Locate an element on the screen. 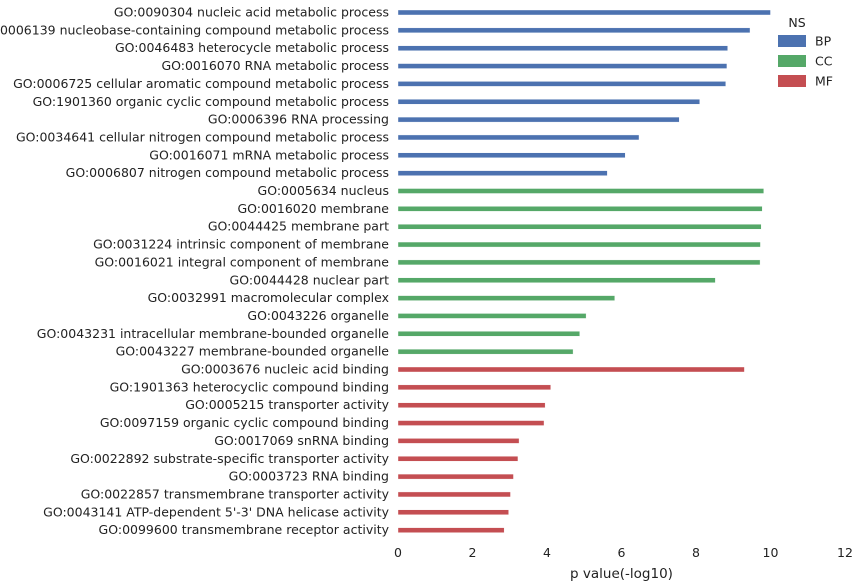 The width and height of the screenshot is (858, 587). category-label: GO:0017069 snRNA binding is located at coordinates (301, 440).